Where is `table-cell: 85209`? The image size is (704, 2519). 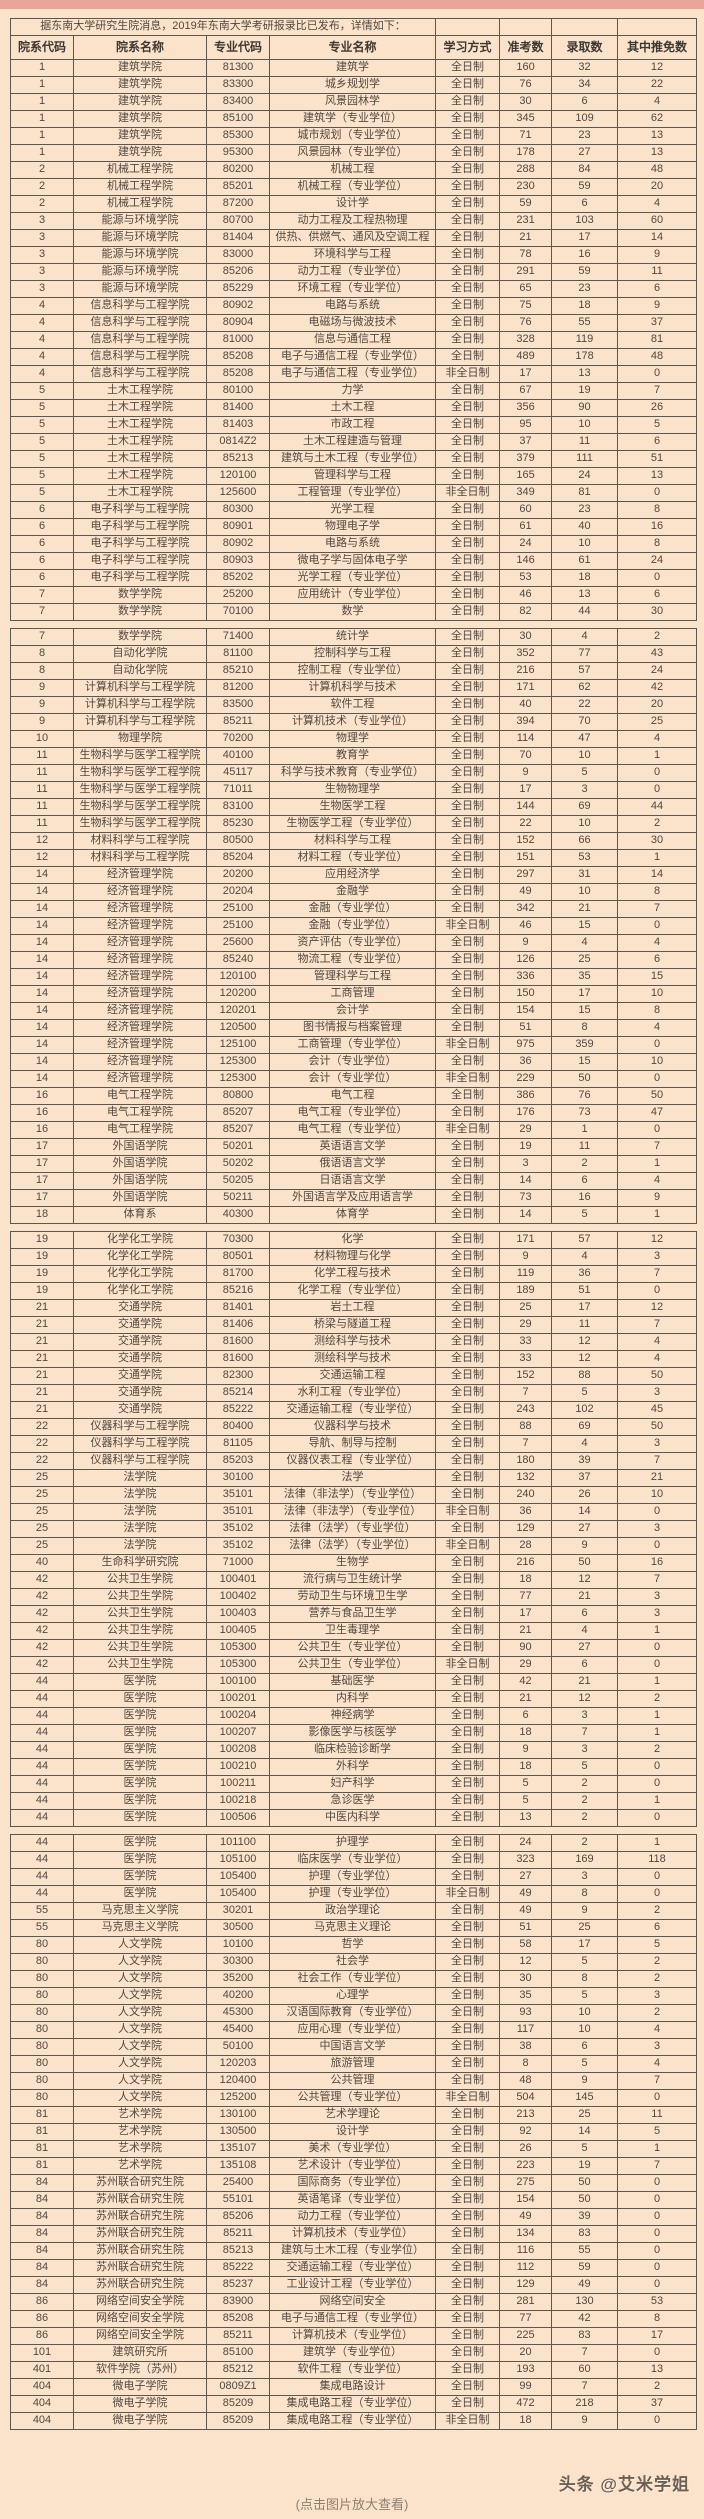 table-cell: 85209 is located at coordinates (238, 2404).